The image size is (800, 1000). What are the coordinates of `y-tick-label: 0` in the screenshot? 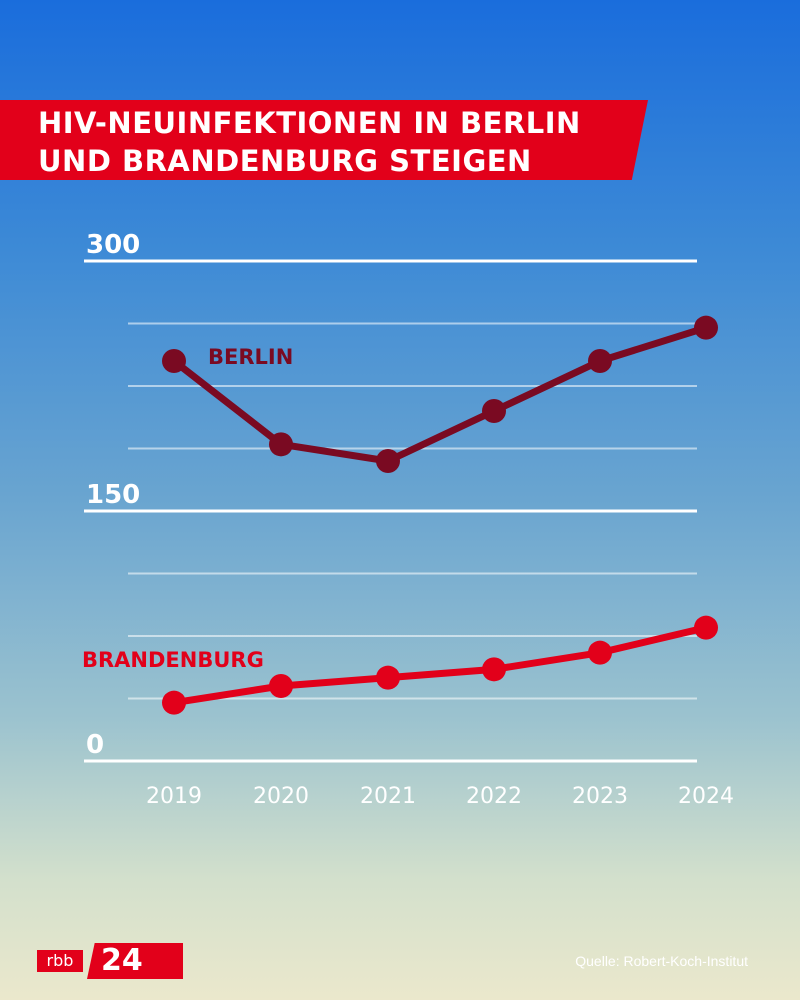 It's located at (95, 745).